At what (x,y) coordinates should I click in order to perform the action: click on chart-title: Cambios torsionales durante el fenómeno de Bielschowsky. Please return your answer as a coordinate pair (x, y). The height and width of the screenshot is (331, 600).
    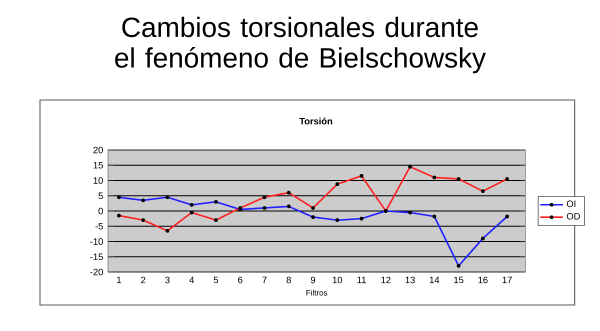
    Looking at the image, I should click on (300, 45).